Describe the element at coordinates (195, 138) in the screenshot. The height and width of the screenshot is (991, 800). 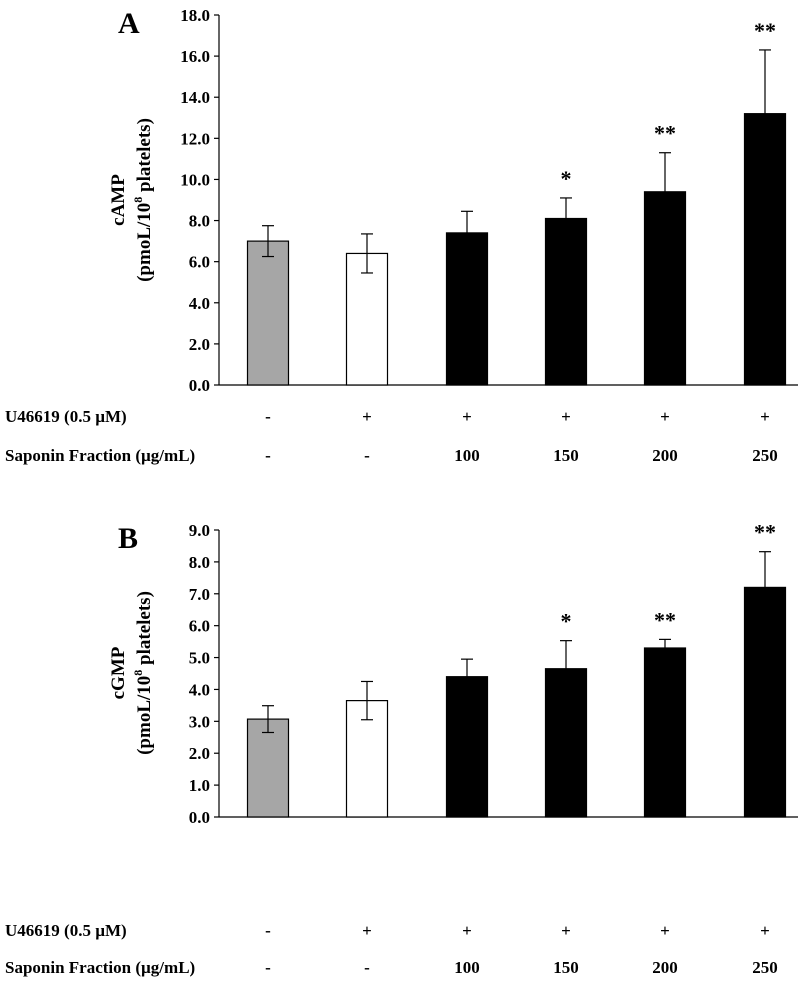
I see `y-tick-label: 12.0` at that location.